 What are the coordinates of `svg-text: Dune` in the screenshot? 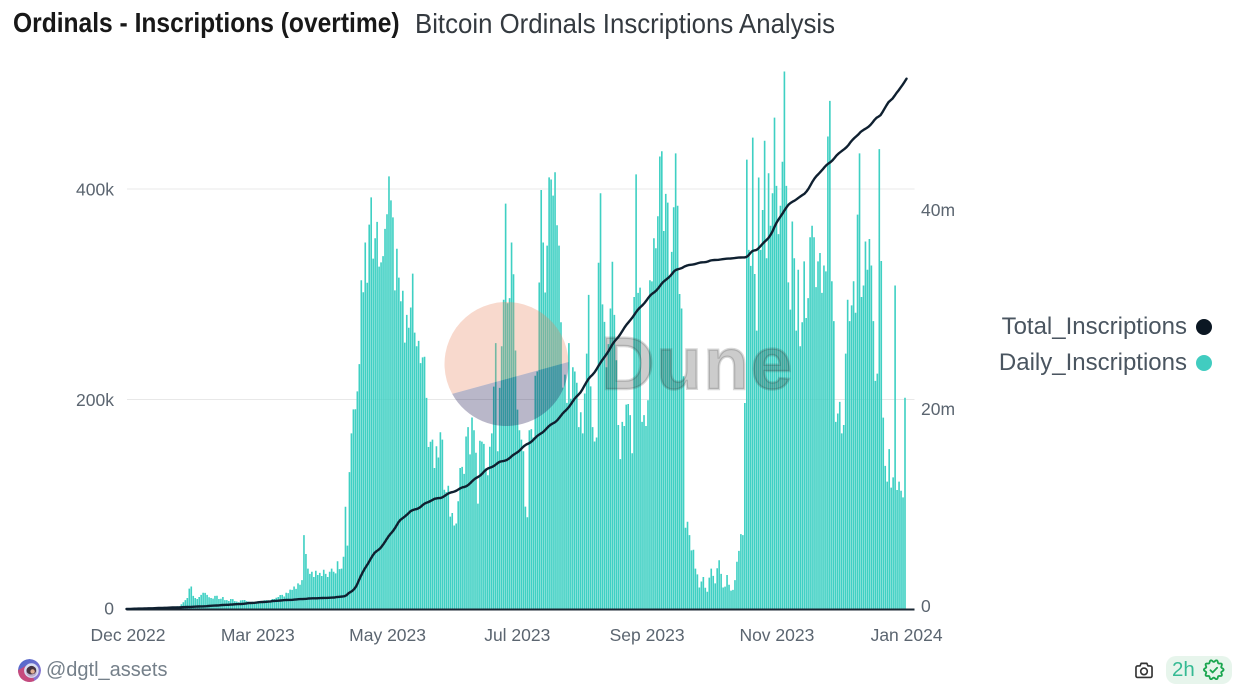 It's located at (697, 363).